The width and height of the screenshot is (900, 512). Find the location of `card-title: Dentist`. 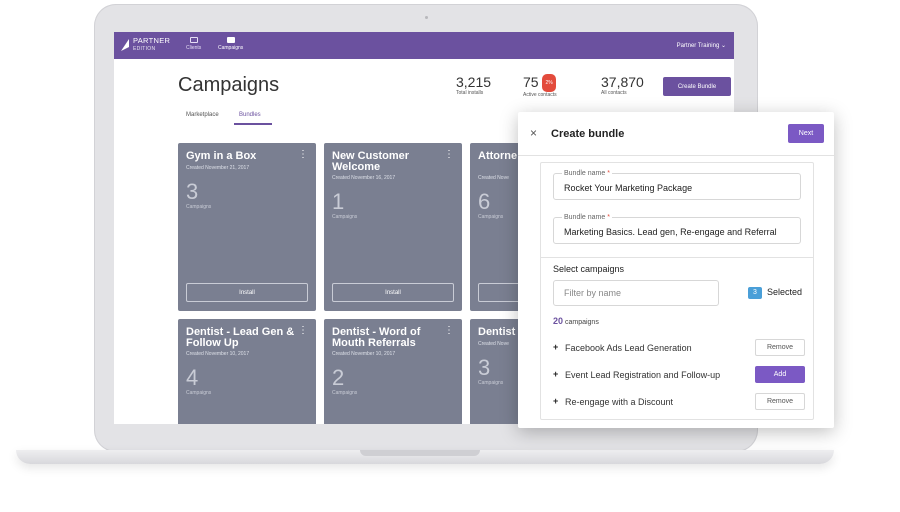

card-title: Dentist is located at coordinates (497, 332).